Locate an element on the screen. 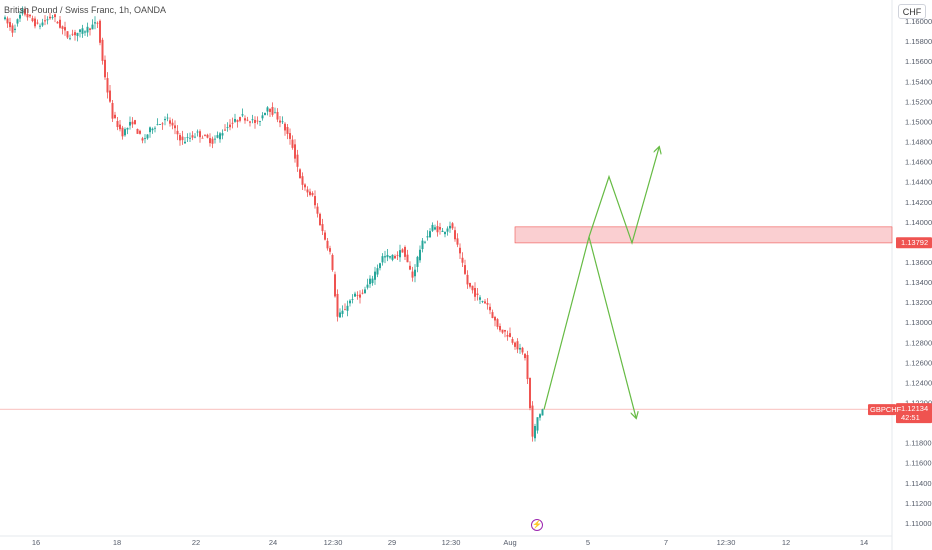 This screenshot has width=932, height=550. current-price-tag-bg is located at coordinates (914, 413).